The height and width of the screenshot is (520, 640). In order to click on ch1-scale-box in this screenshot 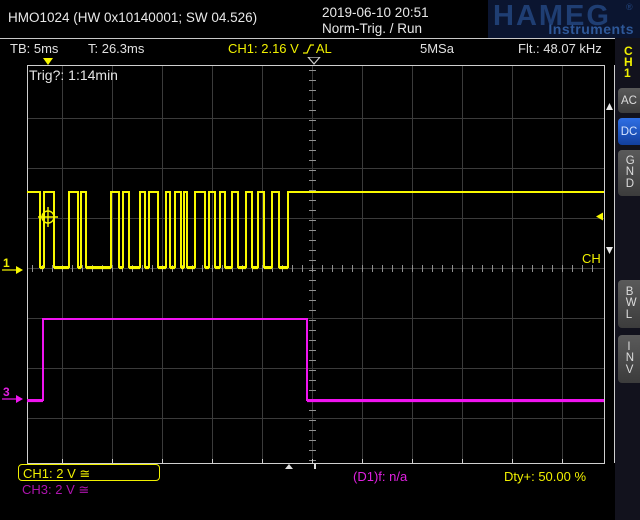, I will do `click(89, 472)`.